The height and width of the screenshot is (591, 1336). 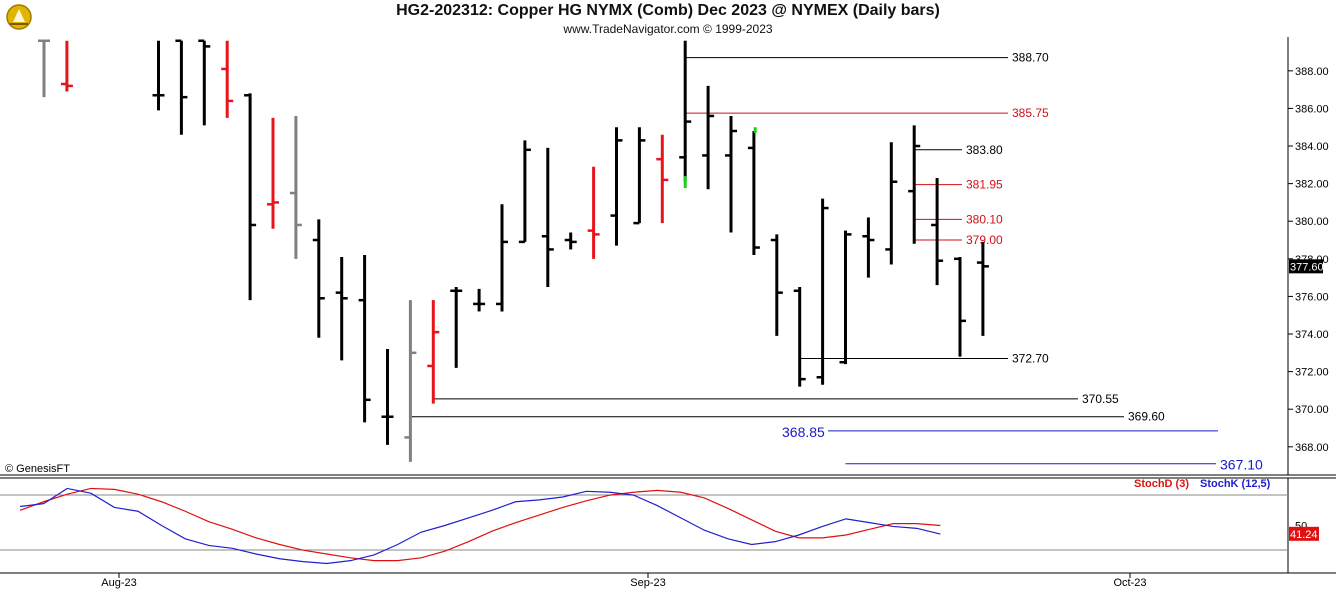 What do you see at coordinates (1146, 417) in the screenshot?
I see `level-label: 369.60` at bounding box center [1146, 417].